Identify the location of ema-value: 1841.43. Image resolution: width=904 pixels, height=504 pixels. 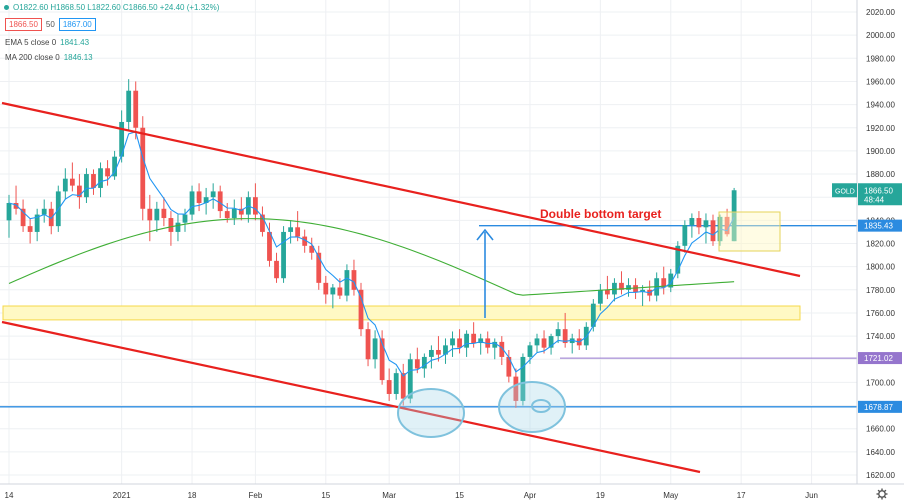
(75, 42).